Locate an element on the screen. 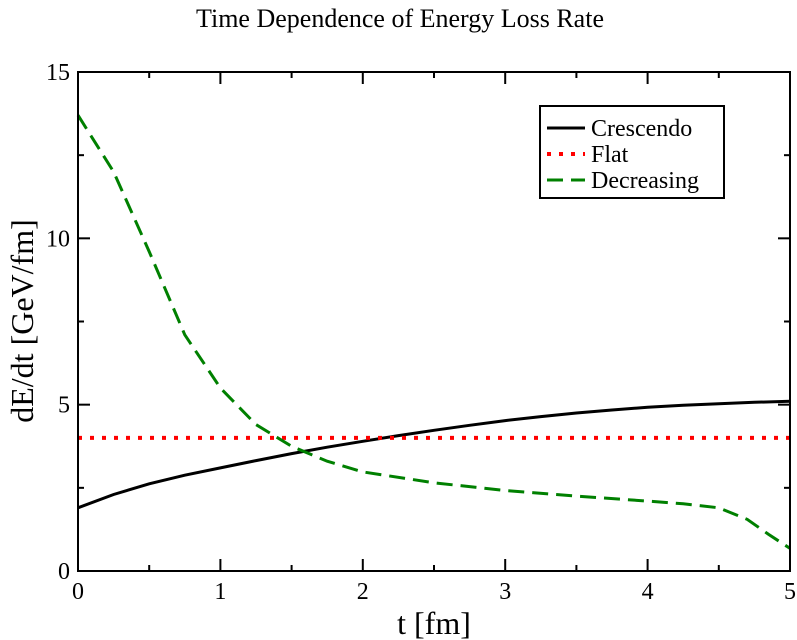 The width and height of the screenshot is (797, 640). x-tick-label: 3 is located at coordinates (505, 592).